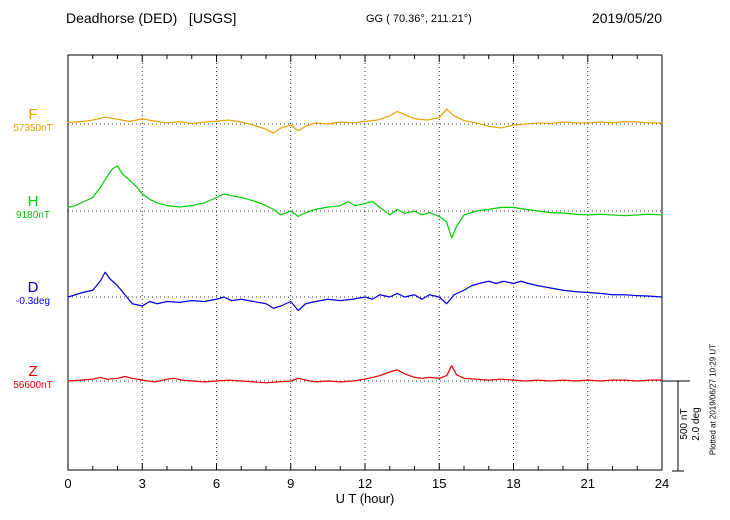  What do you see at coordinates (513, 483) in the screenshot?
I see `svg-text: 18` at bounding box center [513, 483].